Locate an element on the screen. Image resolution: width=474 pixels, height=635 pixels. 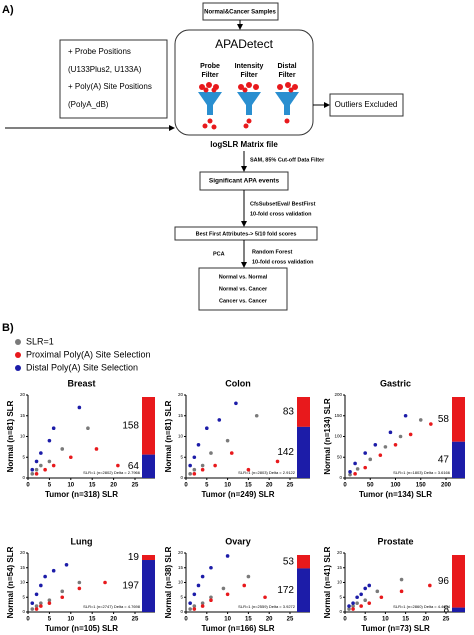
y-axis-label: Normal (n=54) SLR is located at coordinates (10, 582).